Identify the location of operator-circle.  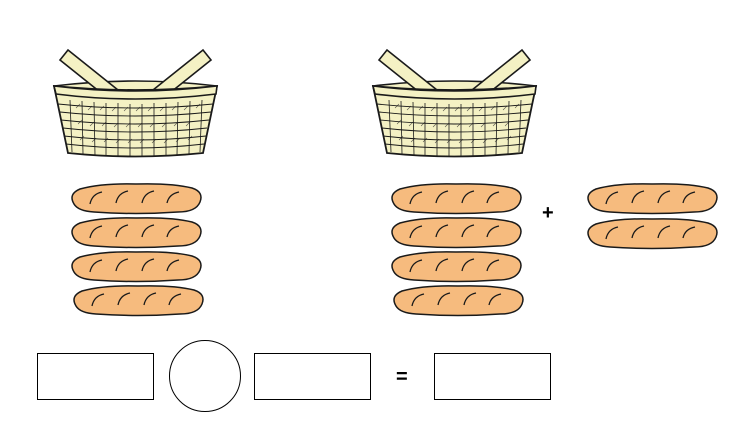
(205, 376).